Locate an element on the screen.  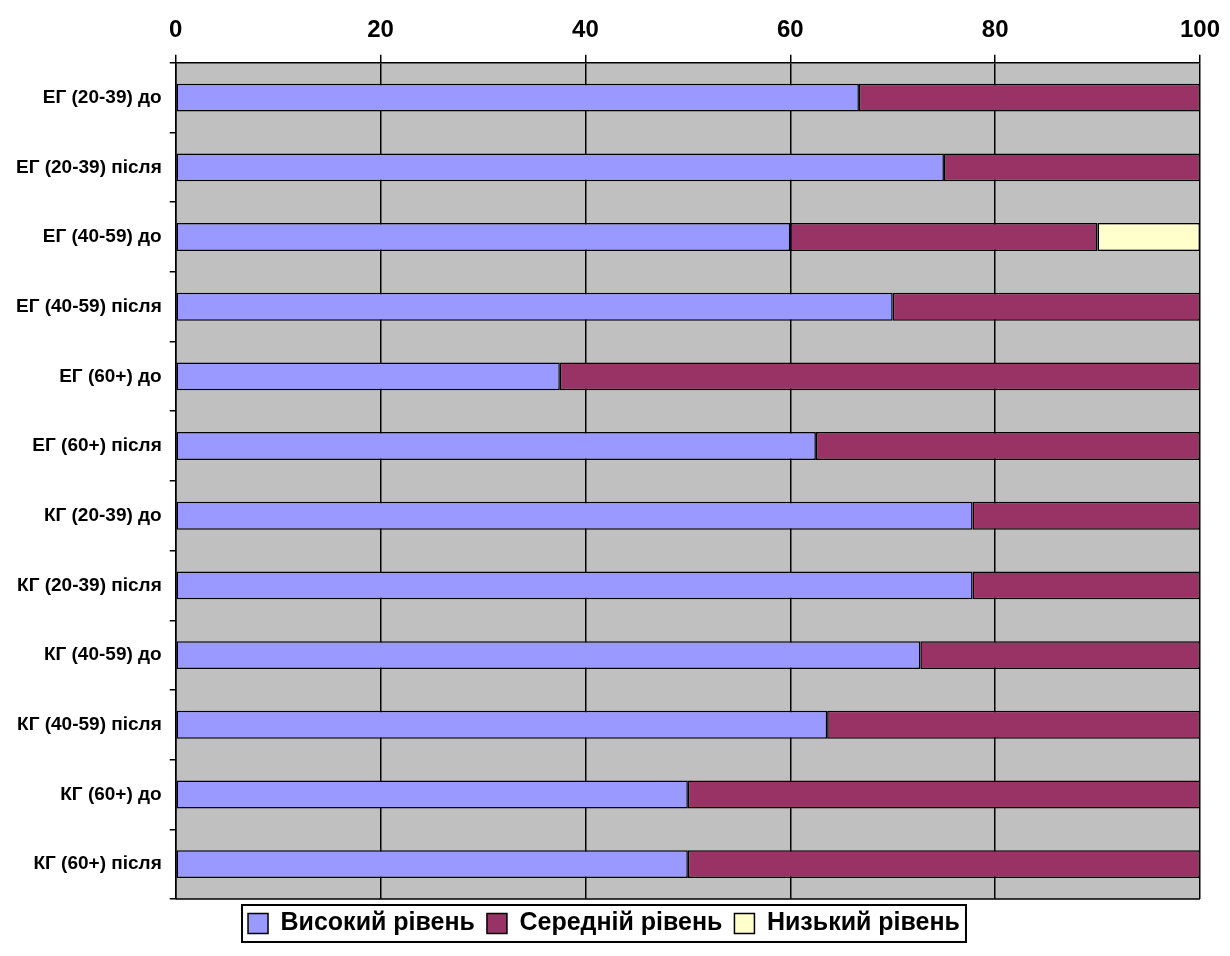
y-tick-label: КГ (60+) після is located at coordinates (97, 863).